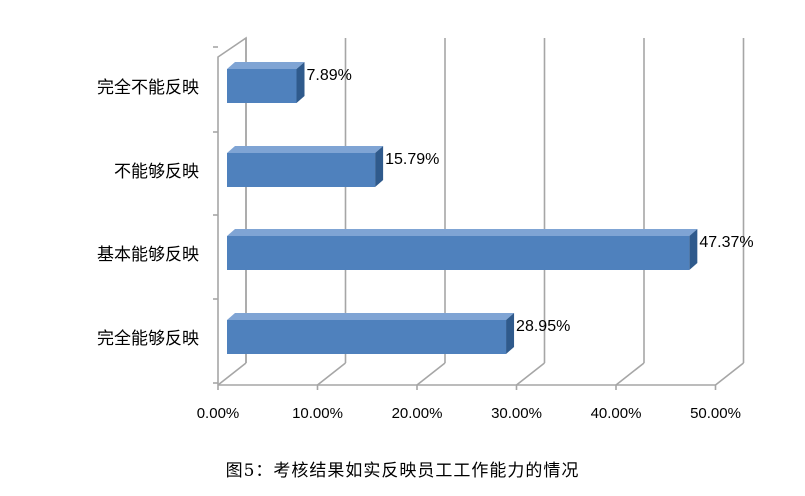 This screenshot has height=496, width=805. Describe the element at coordinates (516, 413) in the screenshot. I see `x-tick-label: 30.00%` at that location.